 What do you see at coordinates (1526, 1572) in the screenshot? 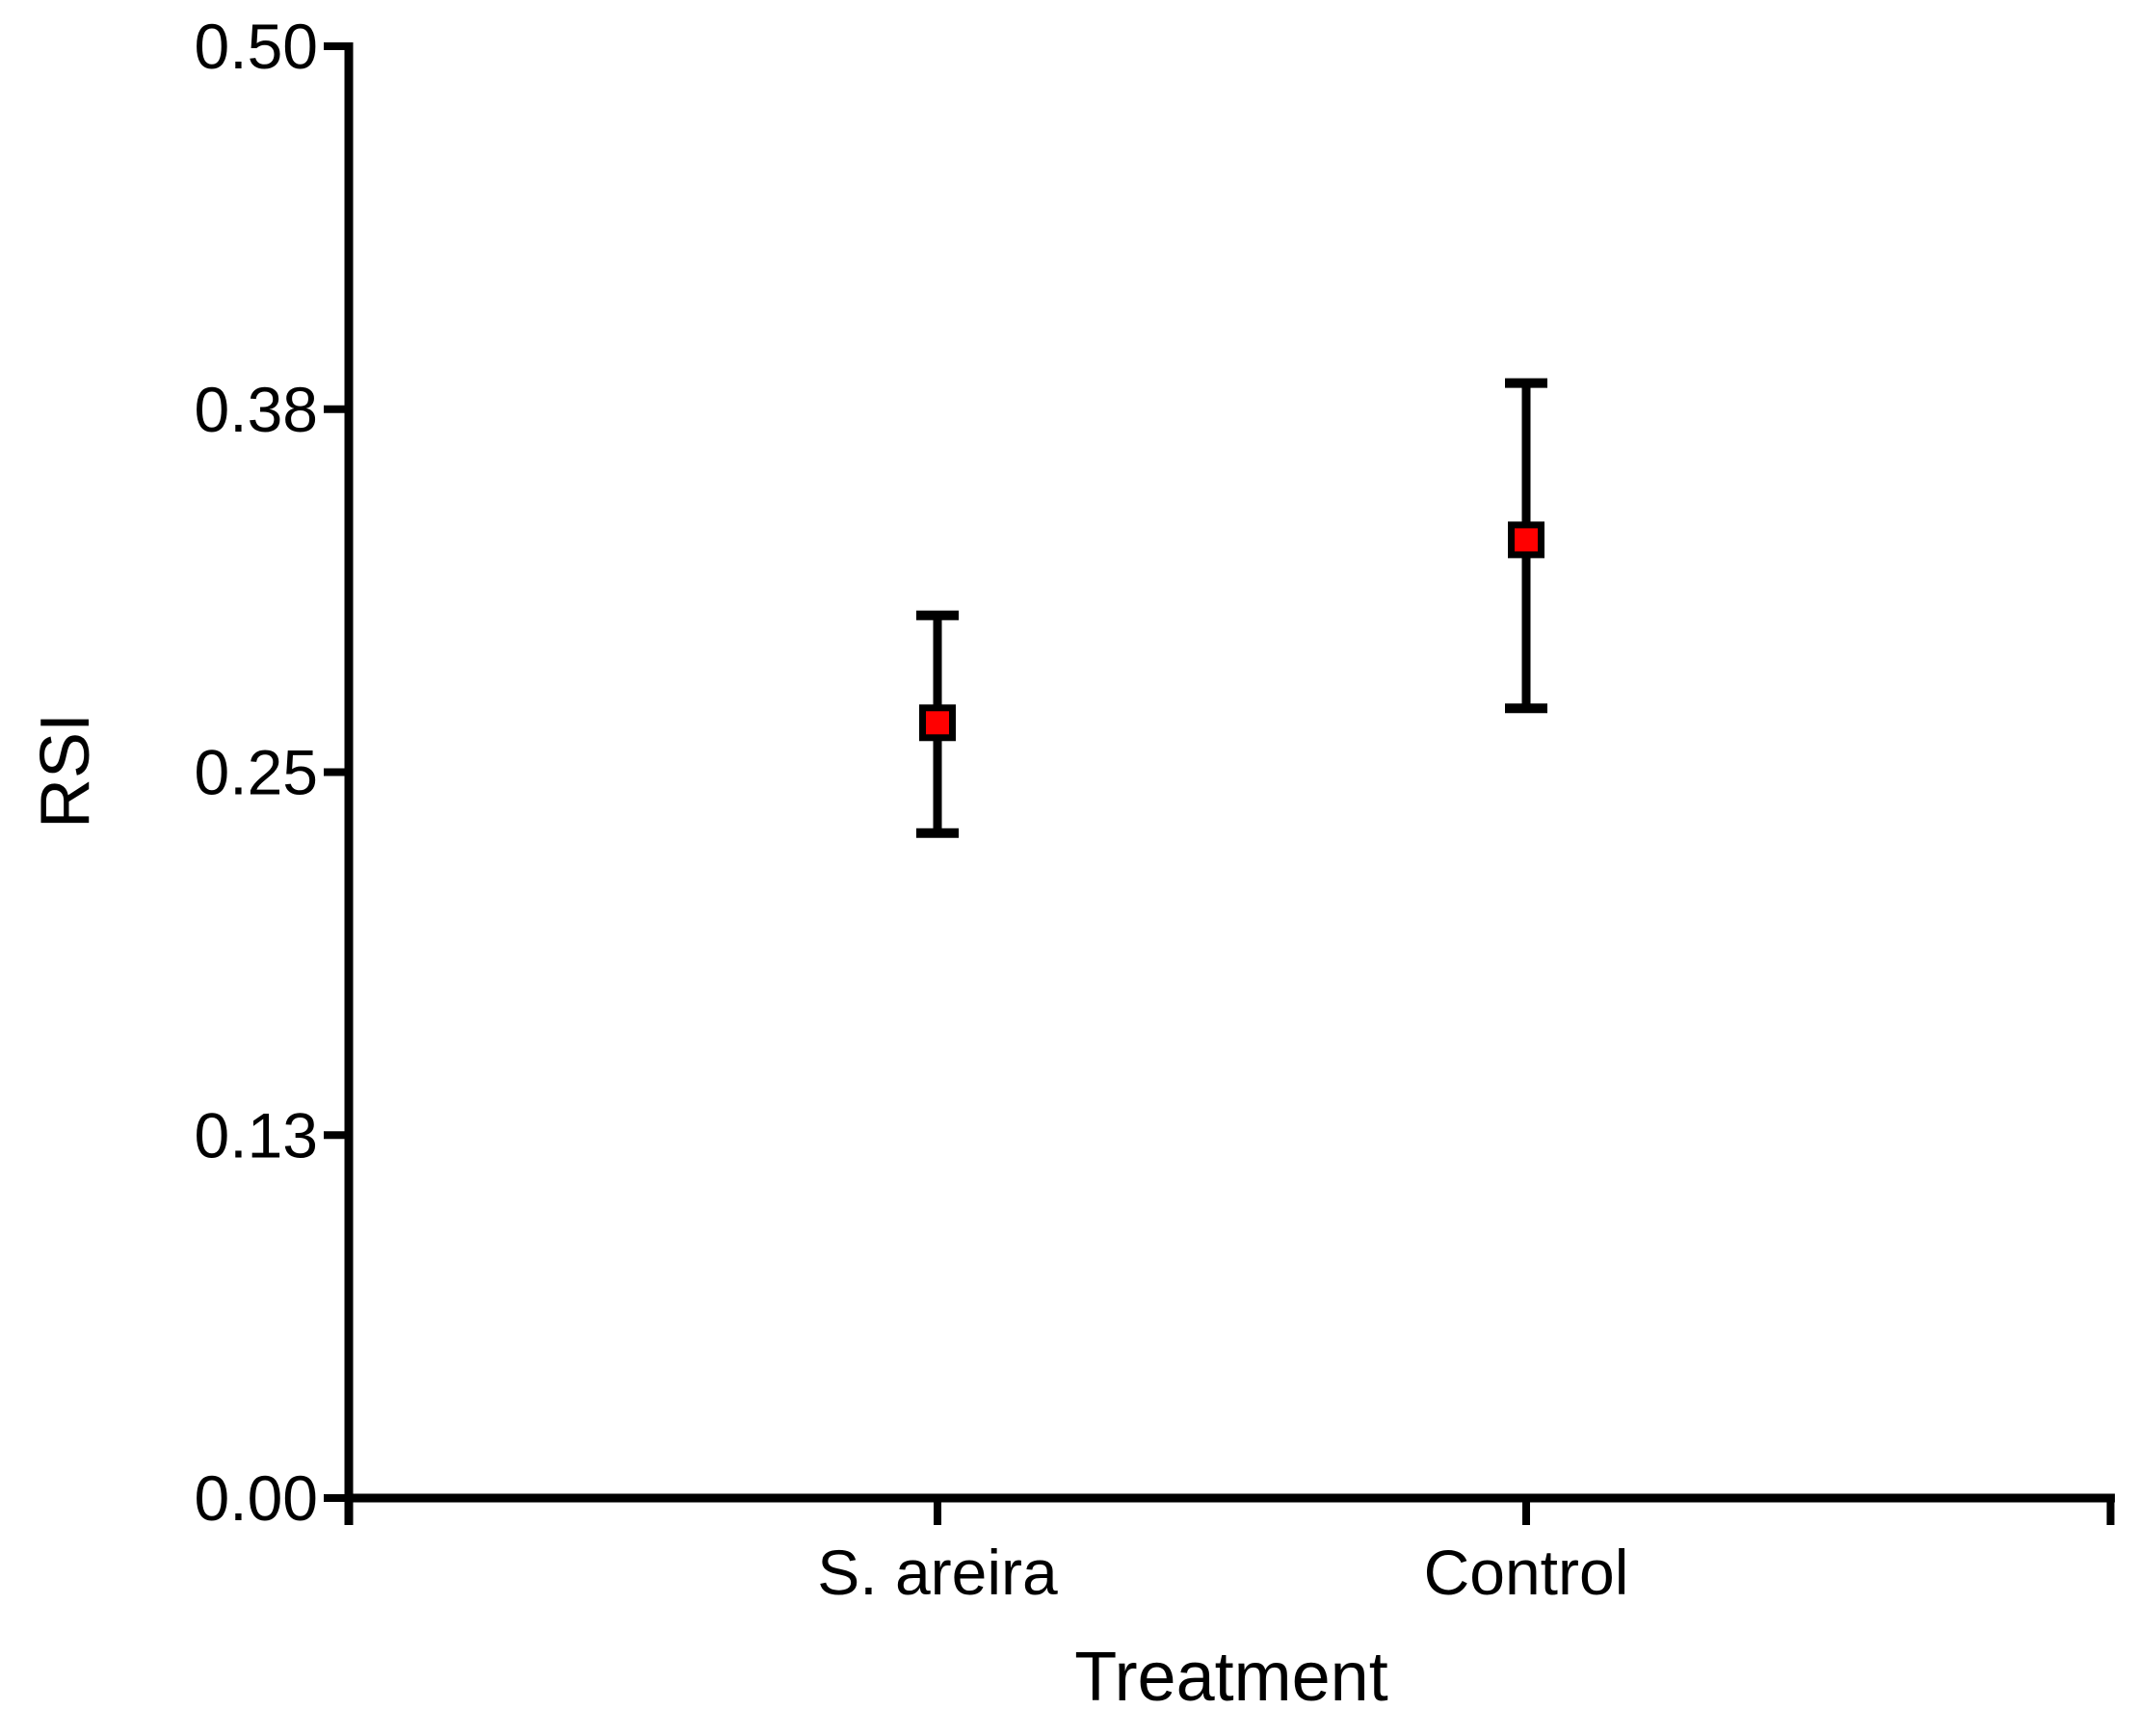
I see `x-tick-label: Control` at bounding box center [1526, 1572].